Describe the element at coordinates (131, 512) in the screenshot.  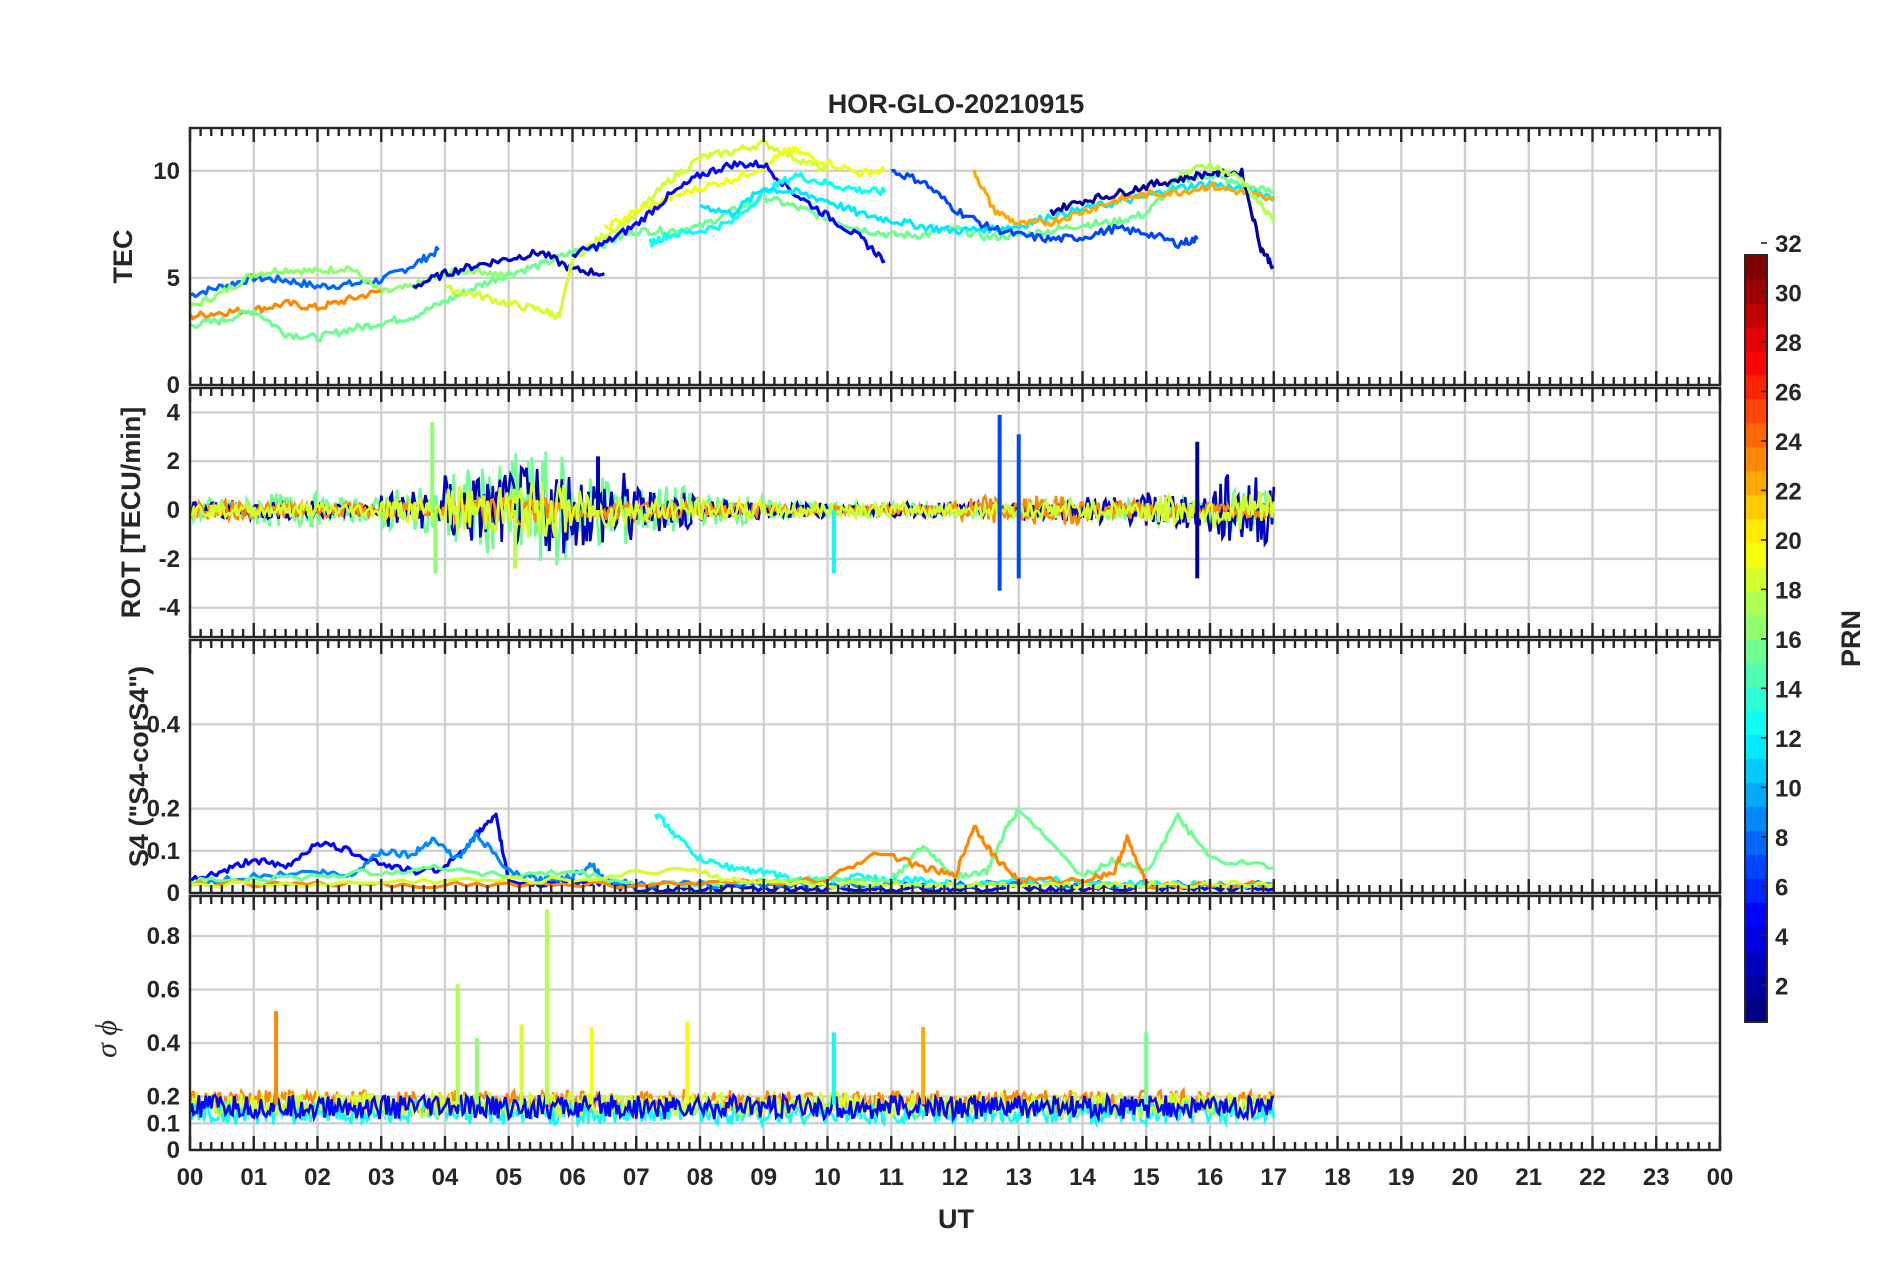
I see `y-axis-label: ROT [TECU/min]` at that location.